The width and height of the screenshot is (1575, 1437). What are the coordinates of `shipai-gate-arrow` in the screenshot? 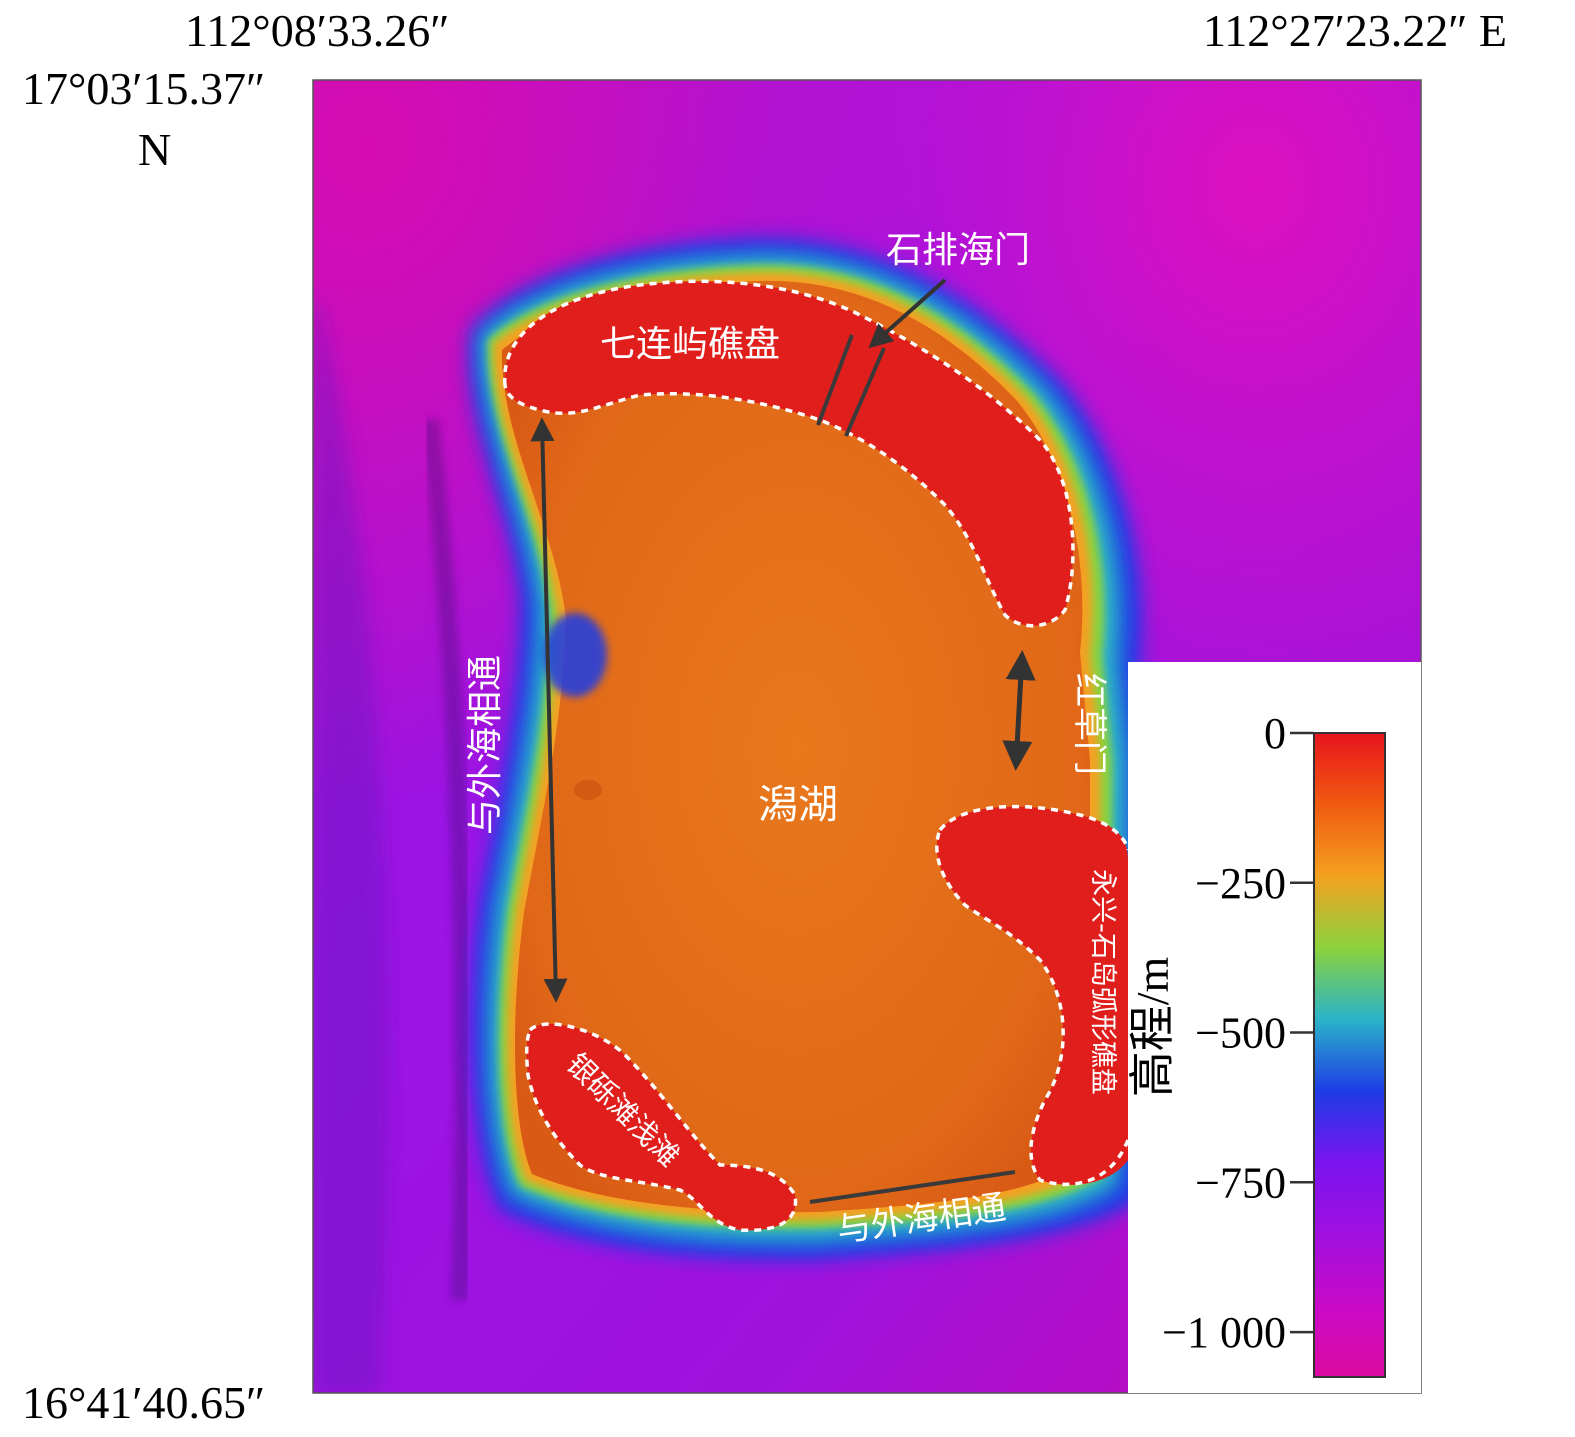 It's located at (907, 313).